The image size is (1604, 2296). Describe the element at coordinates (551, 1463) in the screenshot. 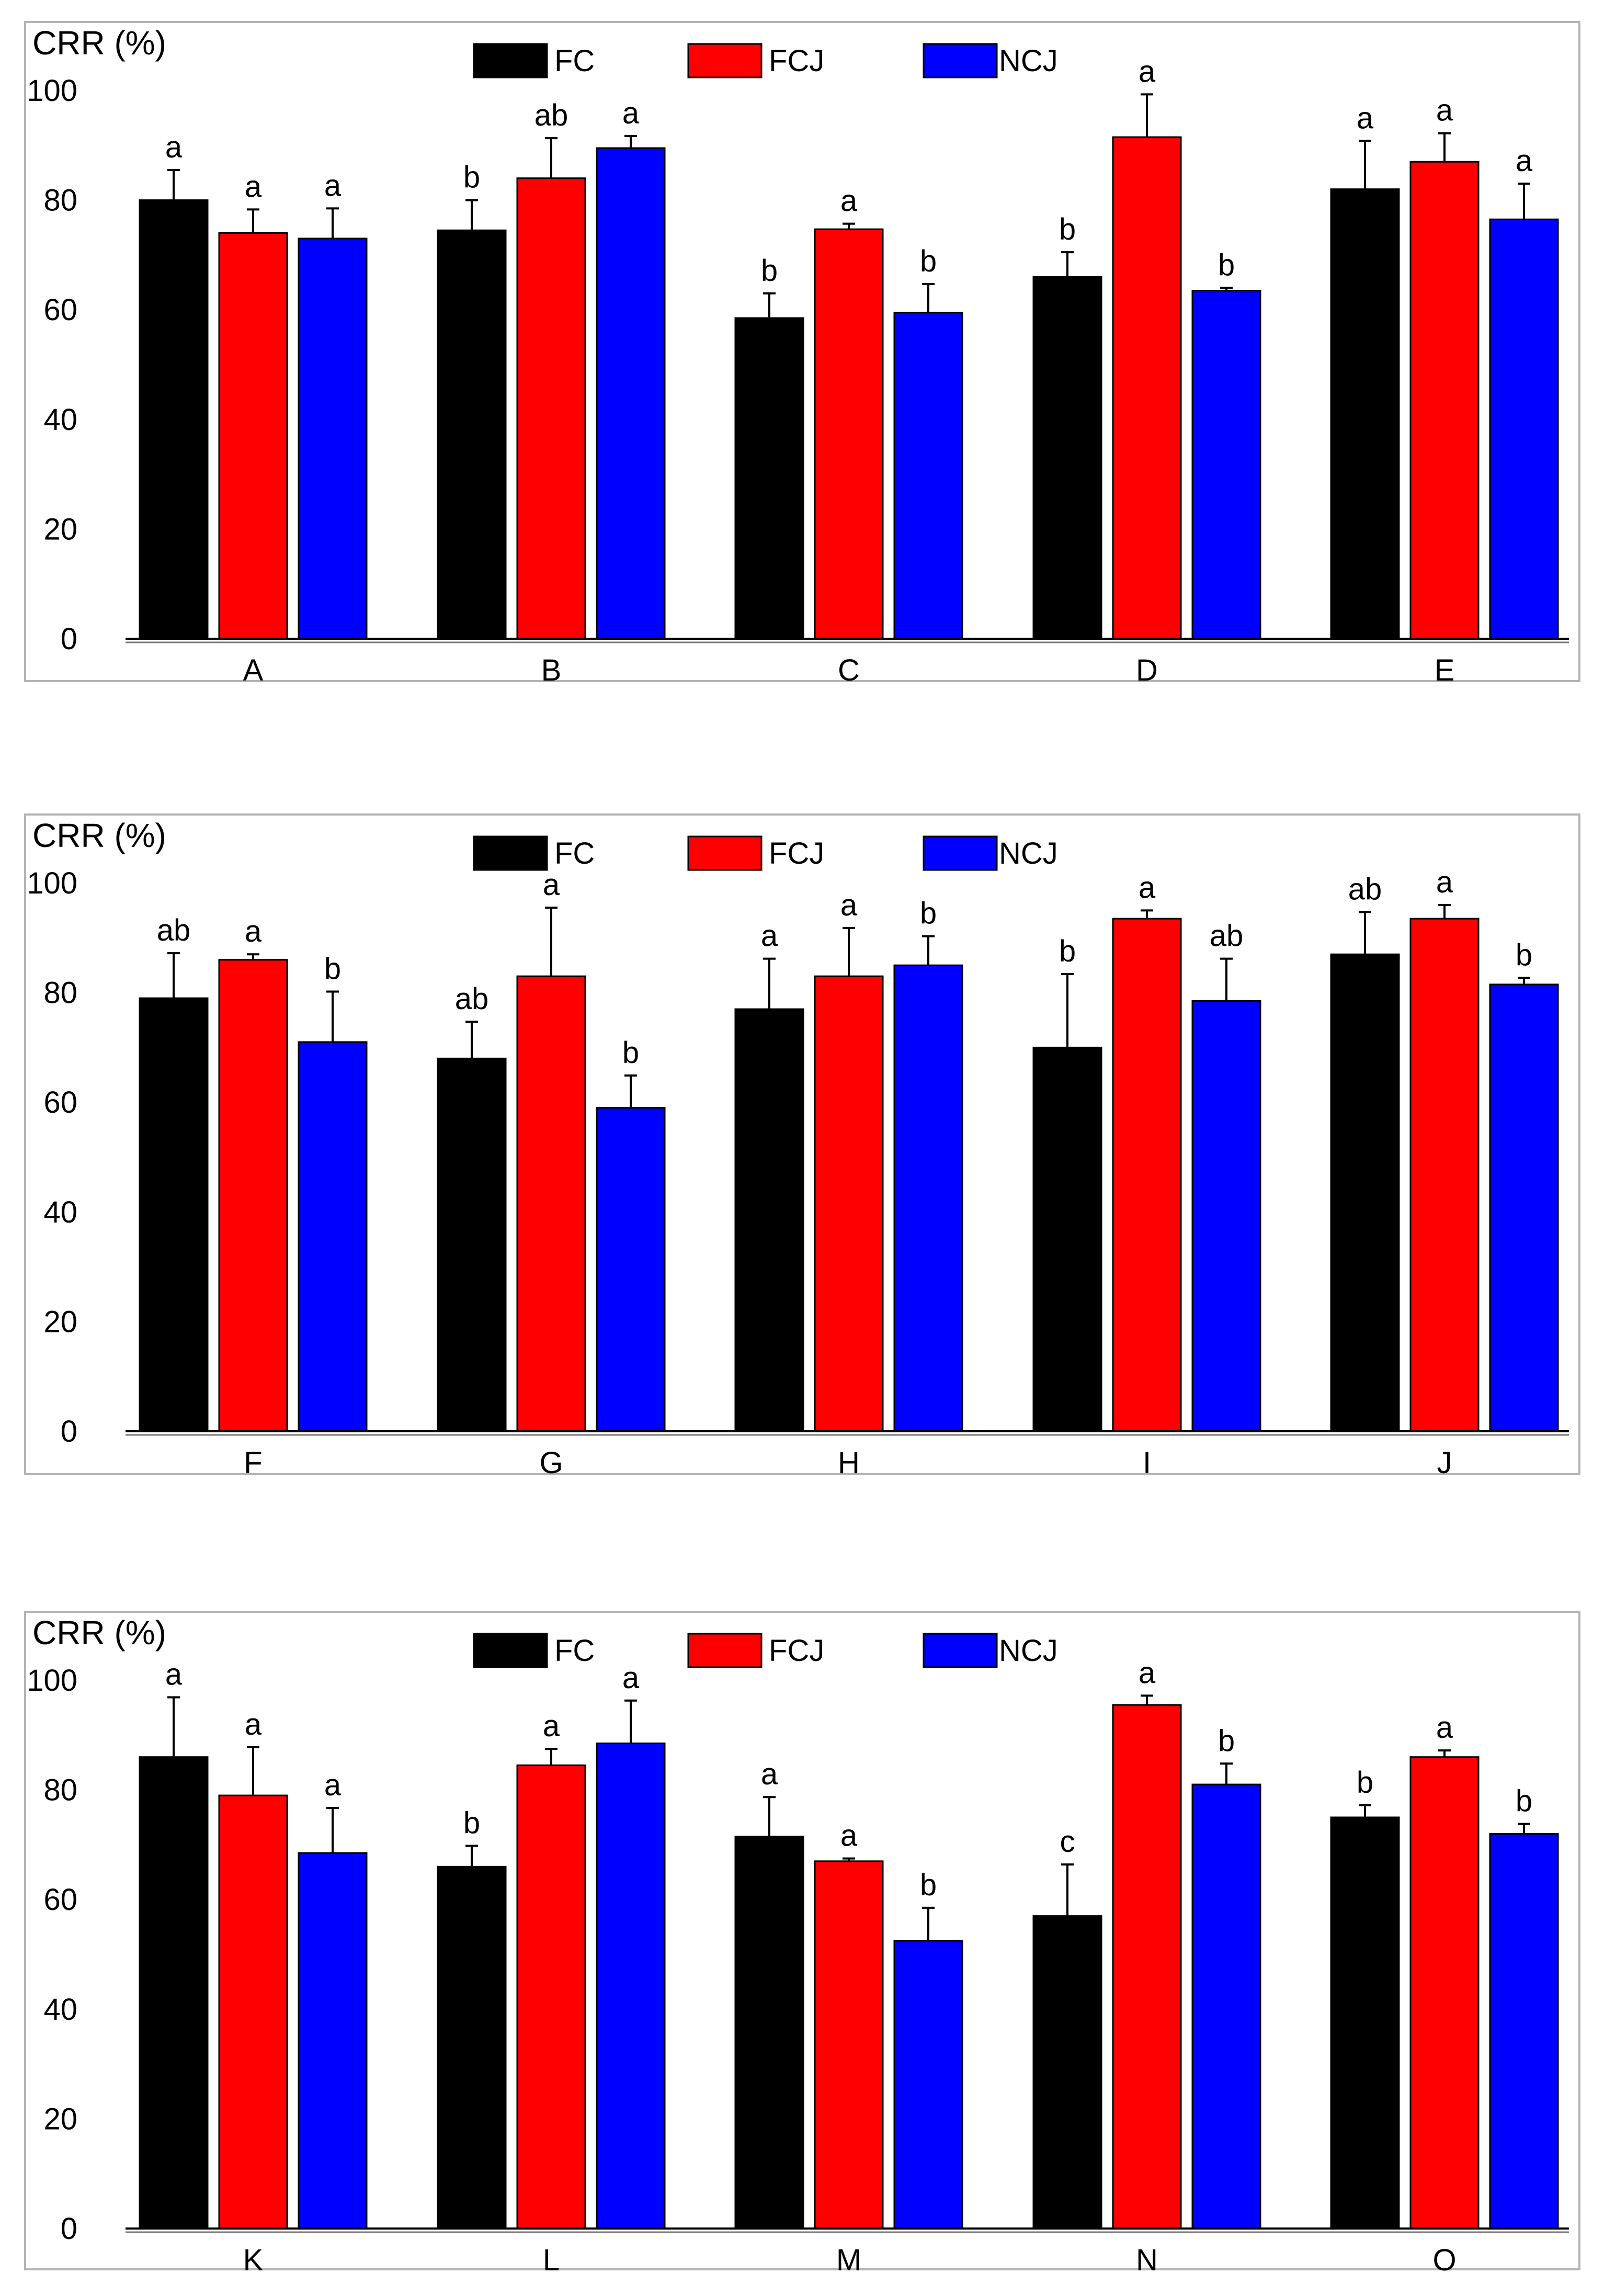

I see `x-tick-label: G` at that location.